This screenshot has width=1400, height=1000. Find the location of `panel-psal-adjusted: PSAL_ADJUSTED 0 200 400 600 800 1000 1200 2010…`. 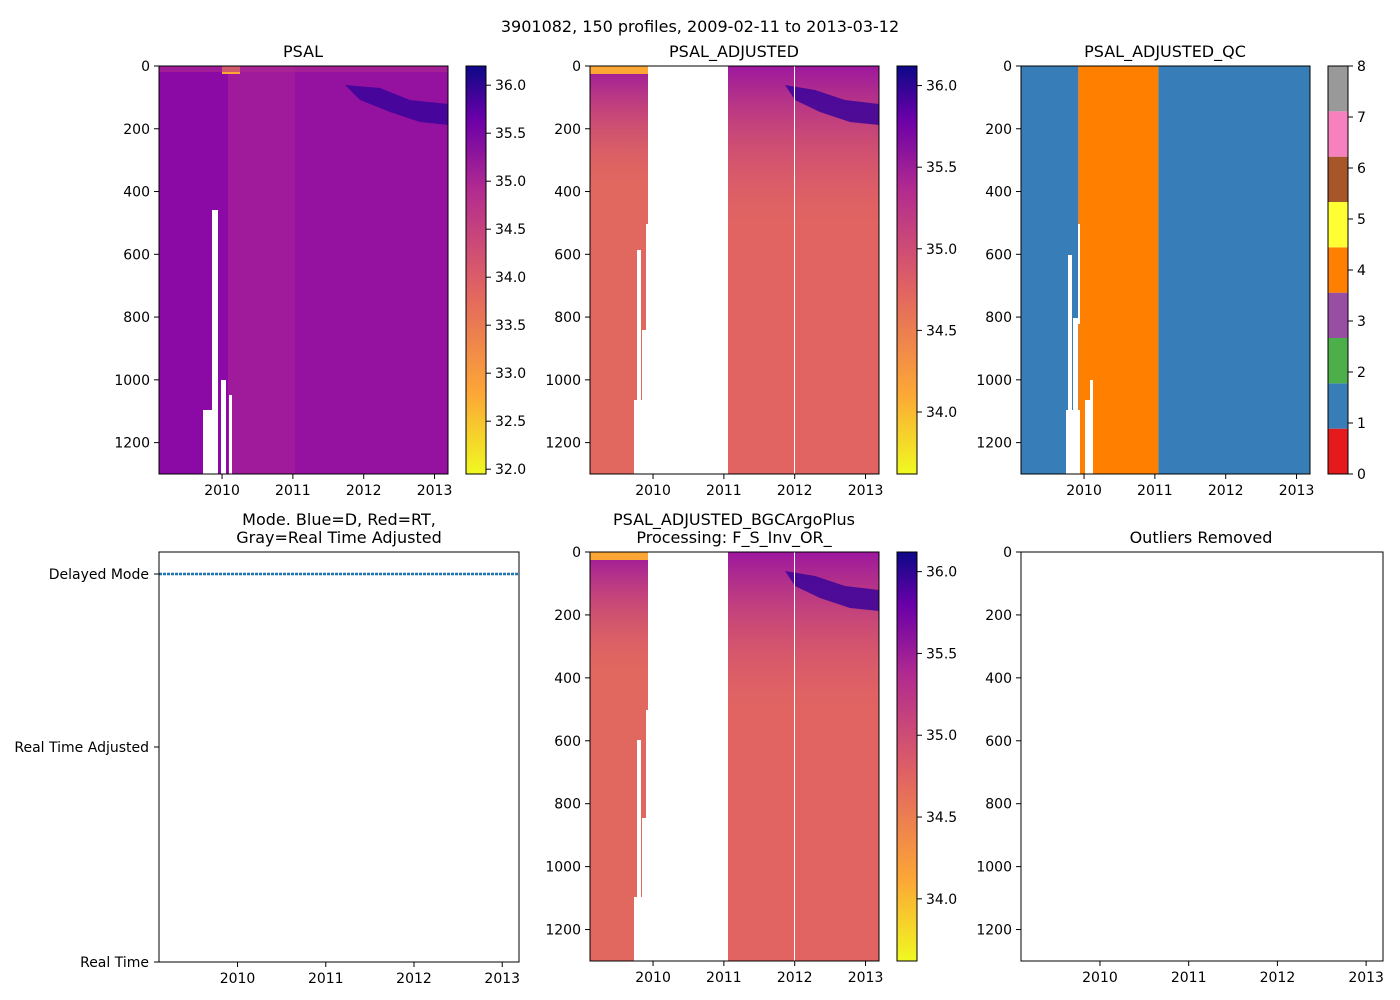

panel-psal-adjusted: PSAL_ADJUSTED 0 200 400 600 800 1000 1200 2010… is located at coordinates (751, 270).